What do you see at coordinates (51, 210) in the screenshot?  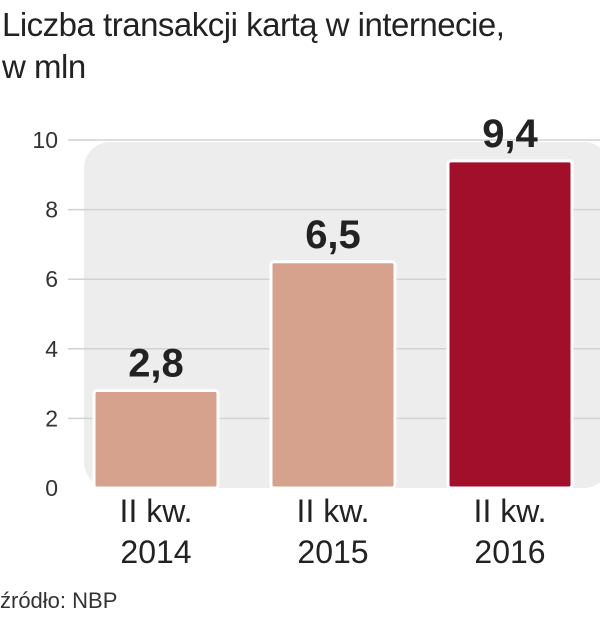 I see `y-tick-label: 8` at bounding box center [51, 210].